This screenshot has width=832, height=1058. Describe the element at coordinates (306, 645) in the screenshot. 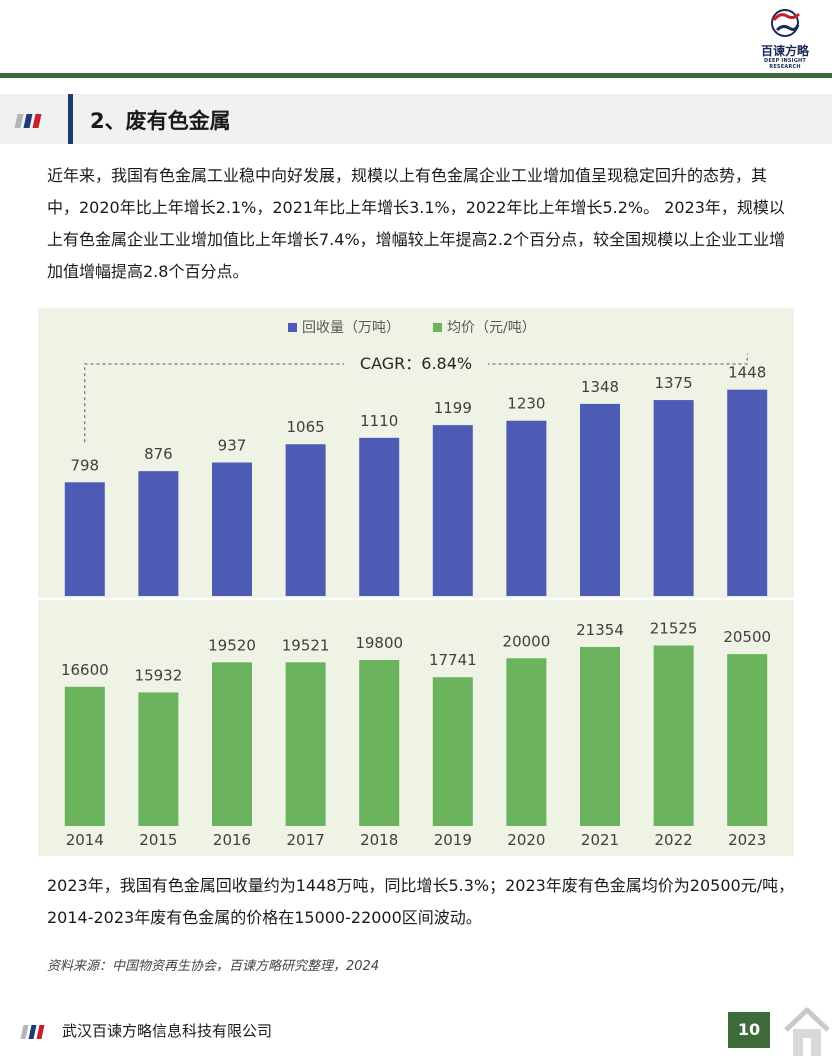

I see `price-data-label: 19521` at that location.